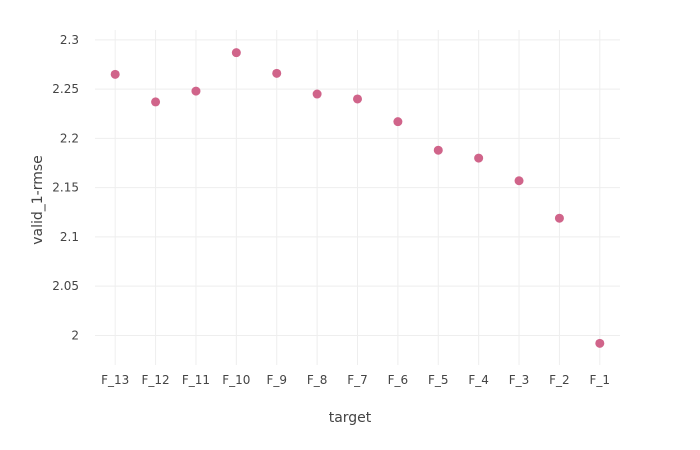 Image resolution: width=700 pixels, height=450 pixels. What do you see at coordinates (317, 380) in the screenshot?
I see `x-tick-label: F_8` at bounding box center [317, 380].